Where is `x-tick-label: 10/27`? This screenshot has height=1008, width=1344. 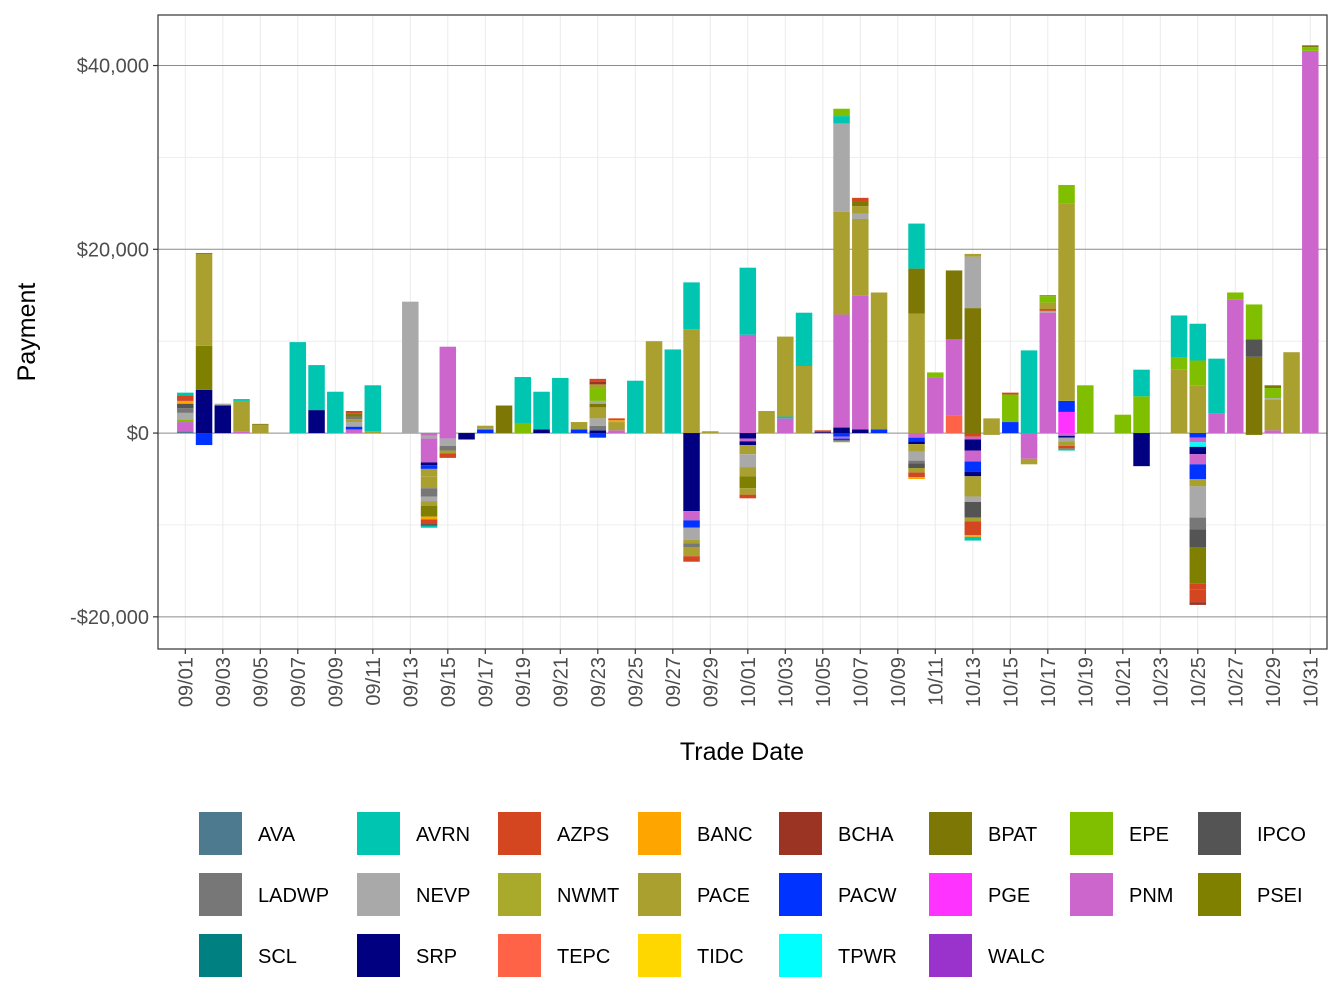
x-tick-label: 10/27 is located at coordinates (1236, 682).